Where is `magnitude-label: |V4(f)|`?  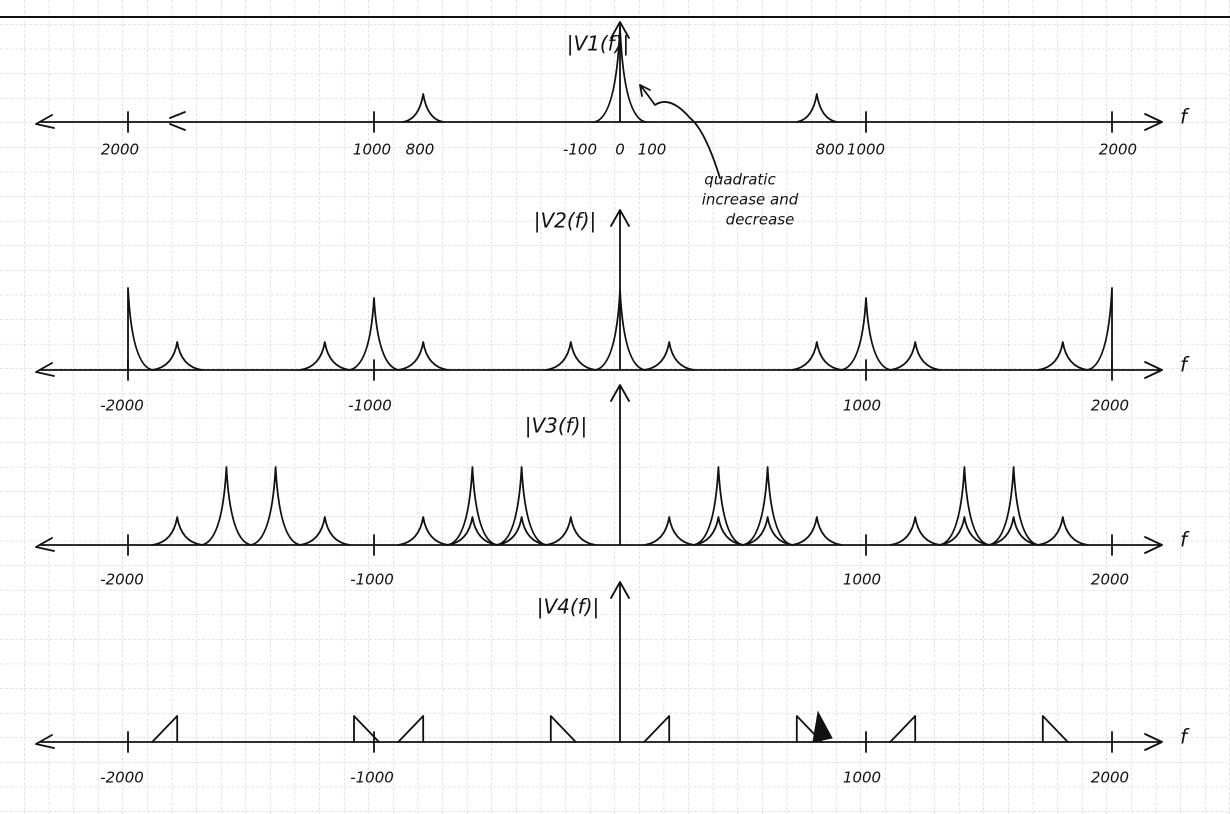 magnitude-label: |V4(f)| is located at coordinates (568, 607).